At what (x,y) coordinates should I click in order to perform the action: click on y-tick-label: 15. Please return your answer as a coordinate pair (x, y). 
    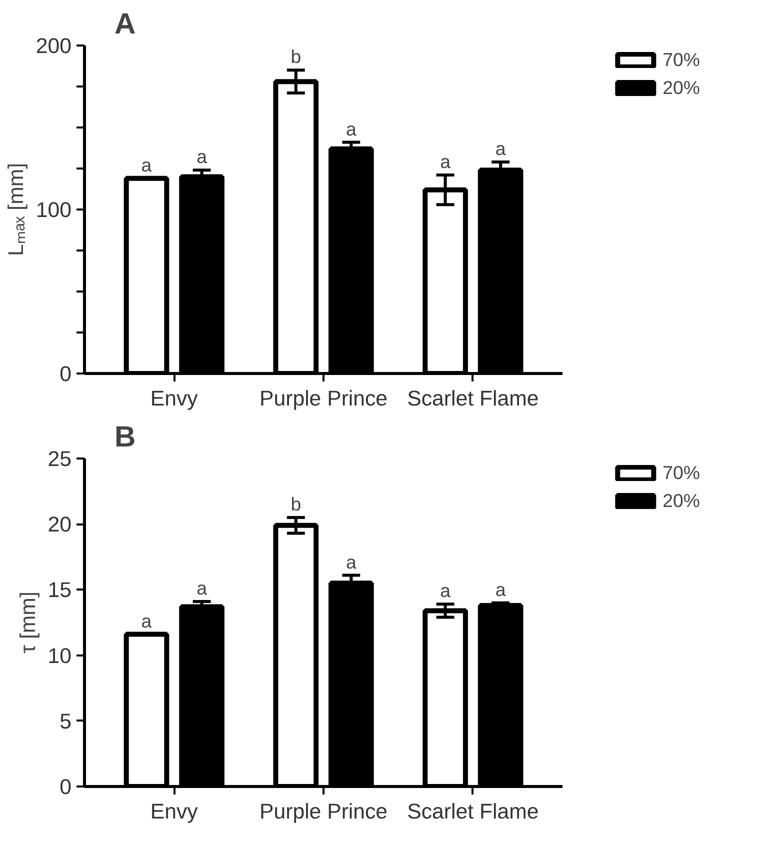
    Looking at the image, I should click on (60, 590).